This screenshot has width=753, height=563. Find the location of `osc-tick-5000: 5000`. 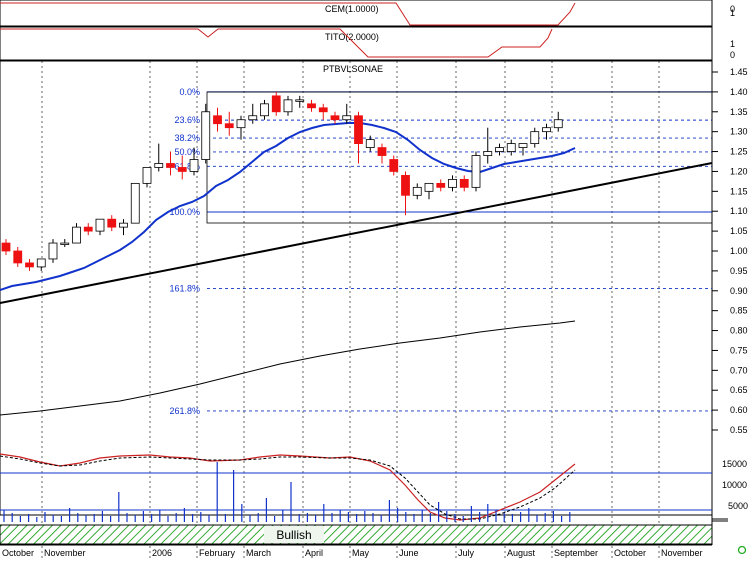

osc-tick-5000: 5000 is located at coordinates (738, 506).